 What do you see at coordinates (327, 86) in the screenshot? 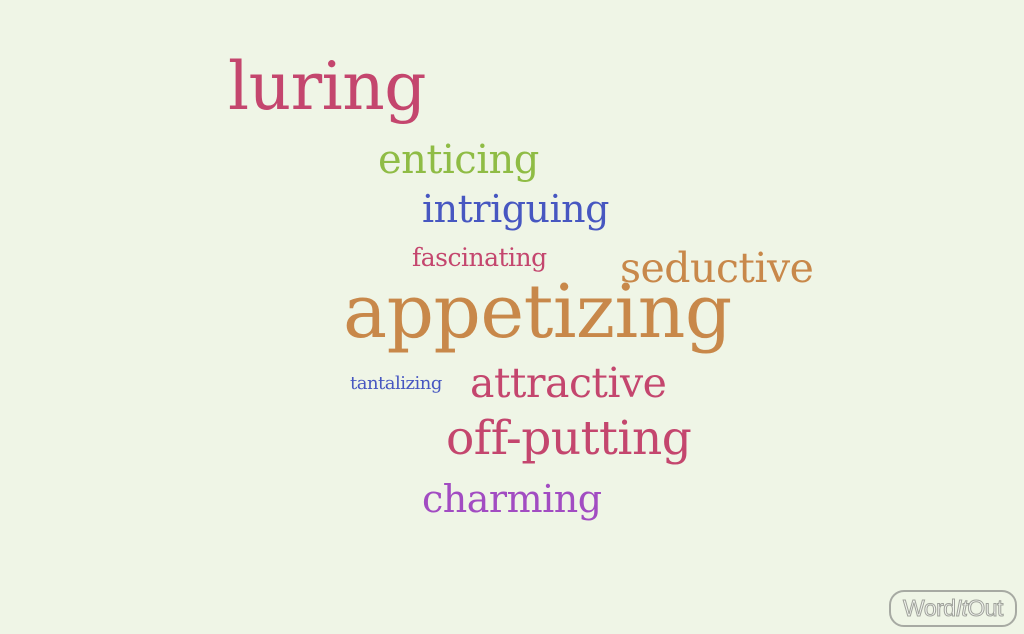
I see `word-luring: luring` at bounding box center [327, 86].